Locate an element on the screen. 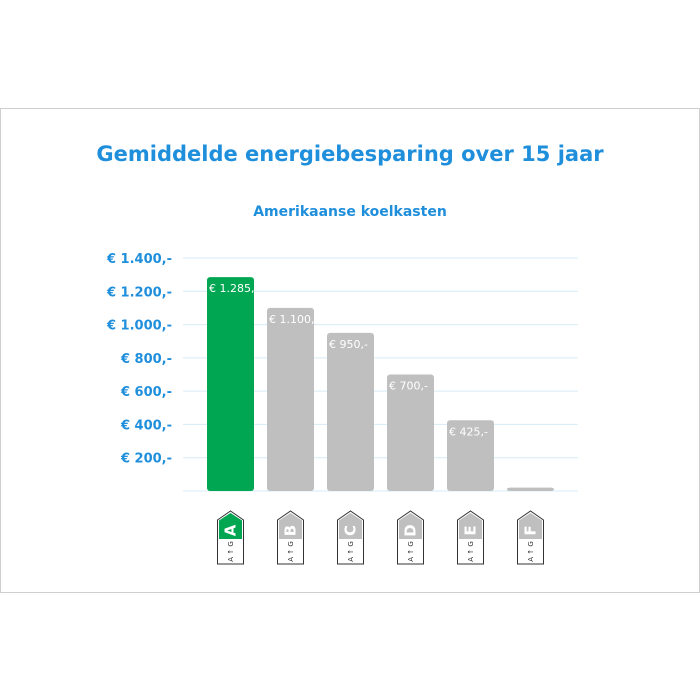  data-label-C: € 950,- is located at coordinates (348, 344).